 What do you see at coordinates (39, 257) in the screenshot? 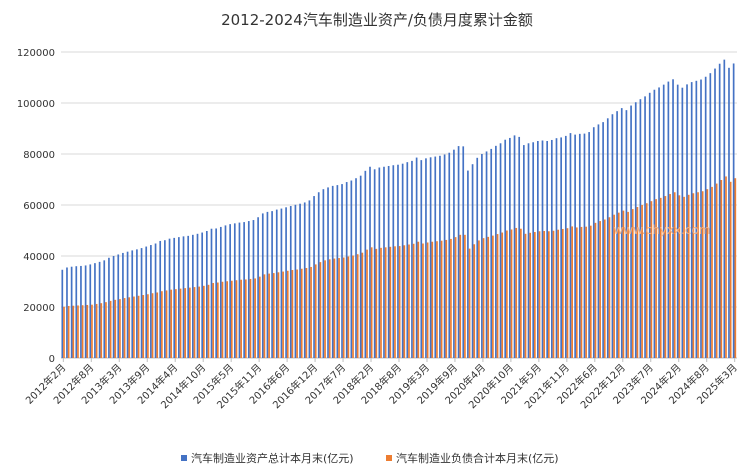
I see `y-tick-label: 40000` at bounding box center [39, 257].